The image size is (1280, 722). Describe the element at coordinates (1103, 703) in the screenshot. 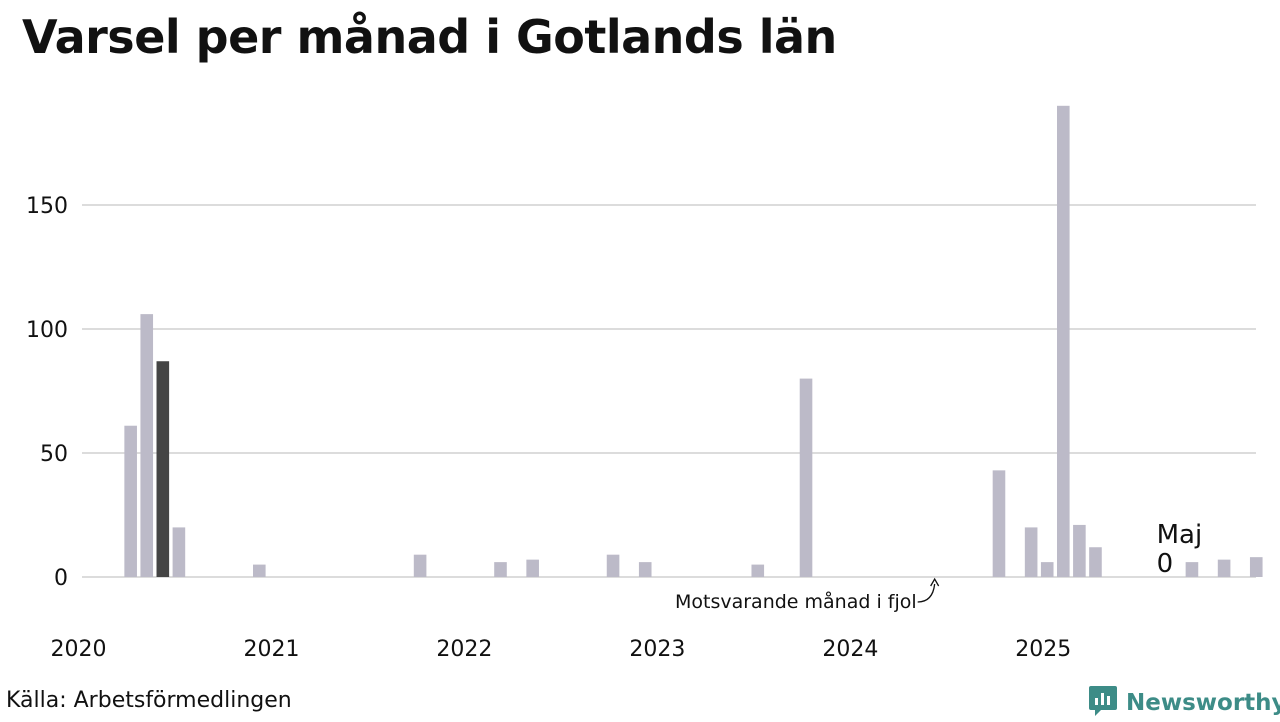

I see `newsworthy-logo-icon` at that location.